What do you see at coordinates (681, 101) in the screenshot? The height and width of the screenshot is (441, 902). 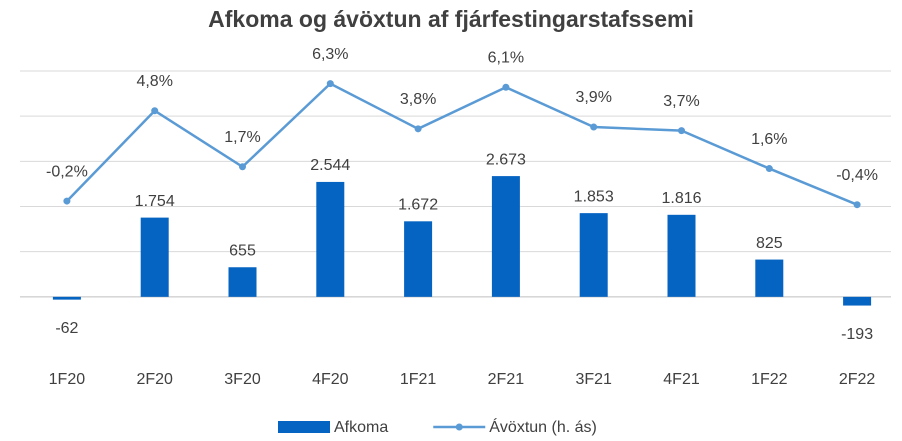 I see `data-label: 3,7%` at bounding box center [681, 101].